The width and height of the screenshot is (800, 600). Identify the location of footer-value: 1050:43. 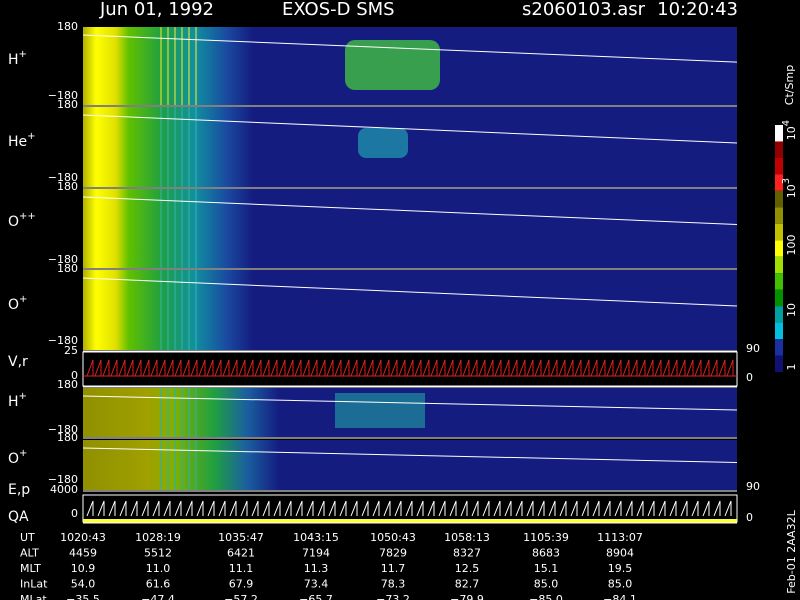
(393, 537).